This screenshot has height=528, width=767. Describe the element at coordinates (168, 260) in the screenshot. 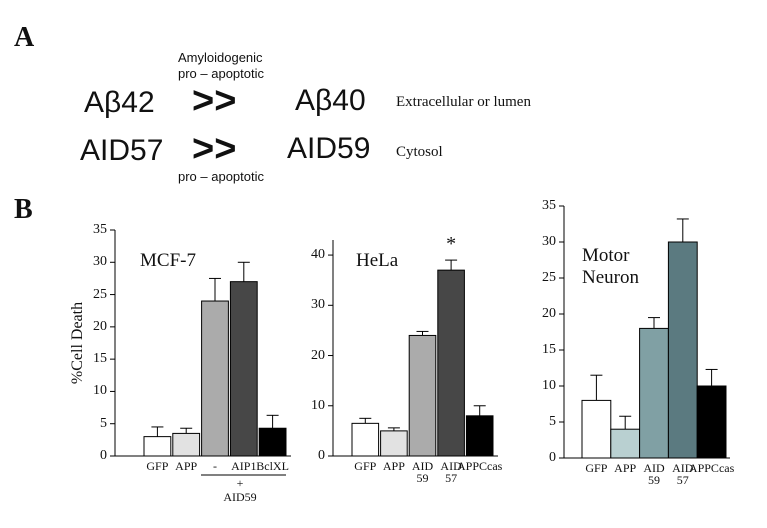

I see `chart-title: MCF-7` at that location.